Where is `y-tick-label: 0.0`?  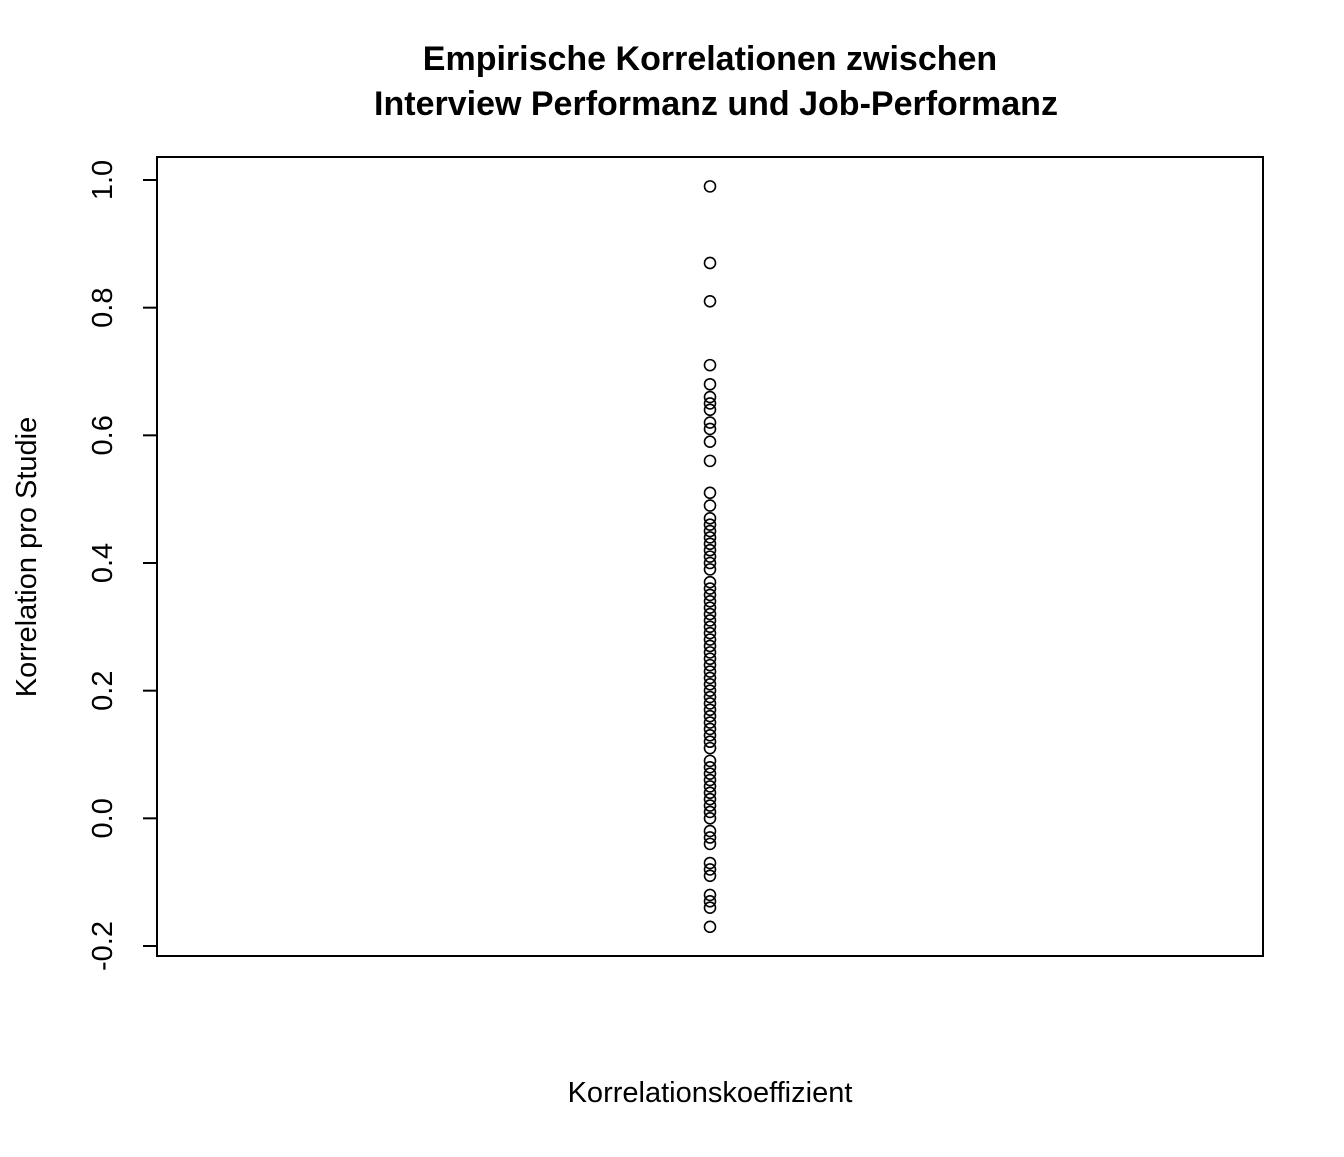 y-tick-label: 0.0 is located at coordinates (103, 818).